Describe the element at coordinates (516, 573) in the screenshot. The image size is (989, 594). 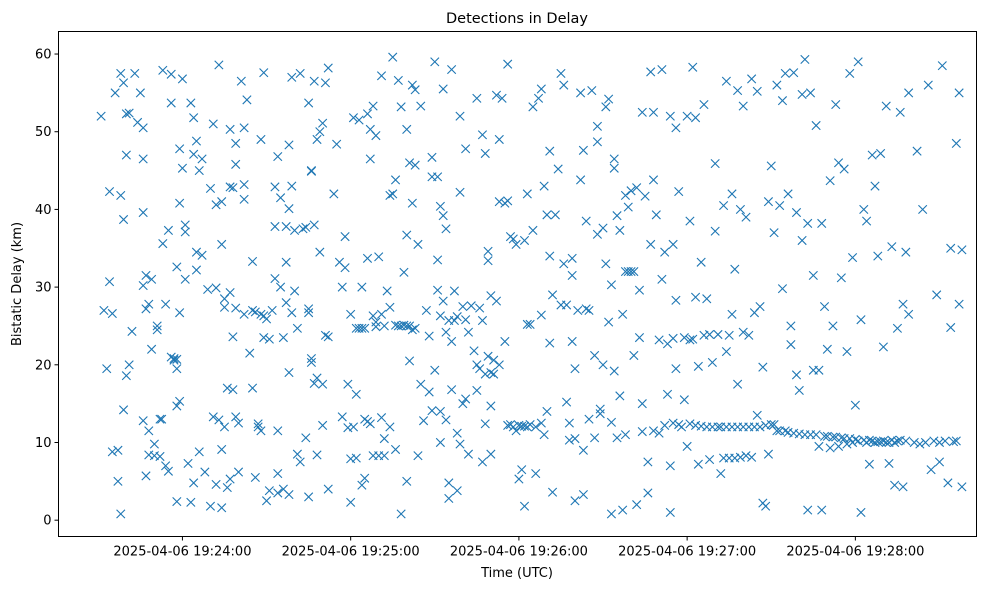
I see `x-axis-label: Time (UTC)` at that location.